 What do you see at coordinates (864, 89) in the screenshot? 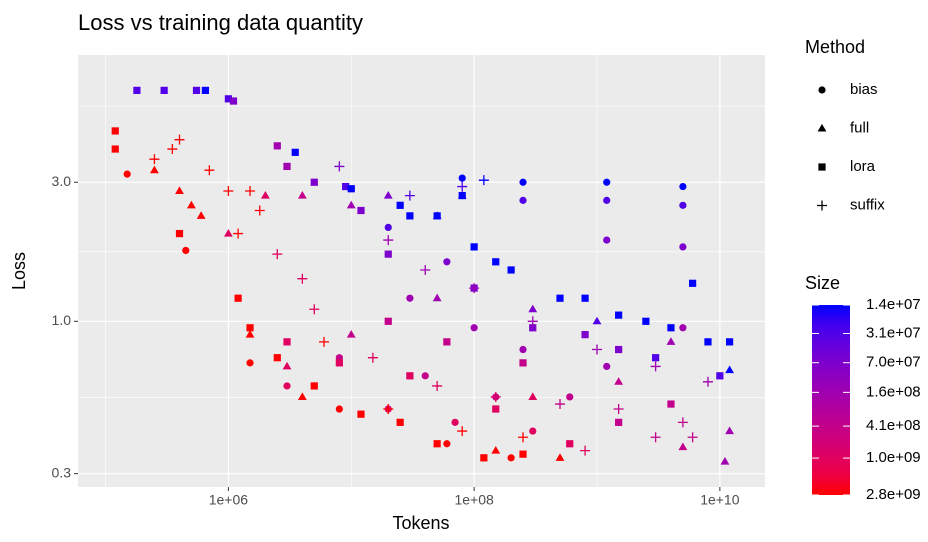
I see `legend-label: bias` at bounding box center [864, 89].